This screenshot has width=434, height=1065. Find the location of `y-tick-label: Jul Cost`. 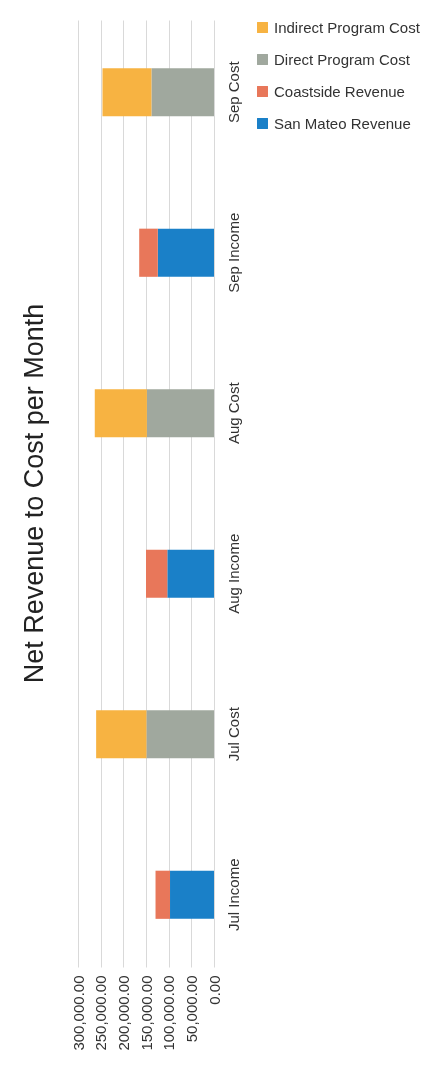

y-tick-label: Jul Cost is located at coordinates (233, 734).